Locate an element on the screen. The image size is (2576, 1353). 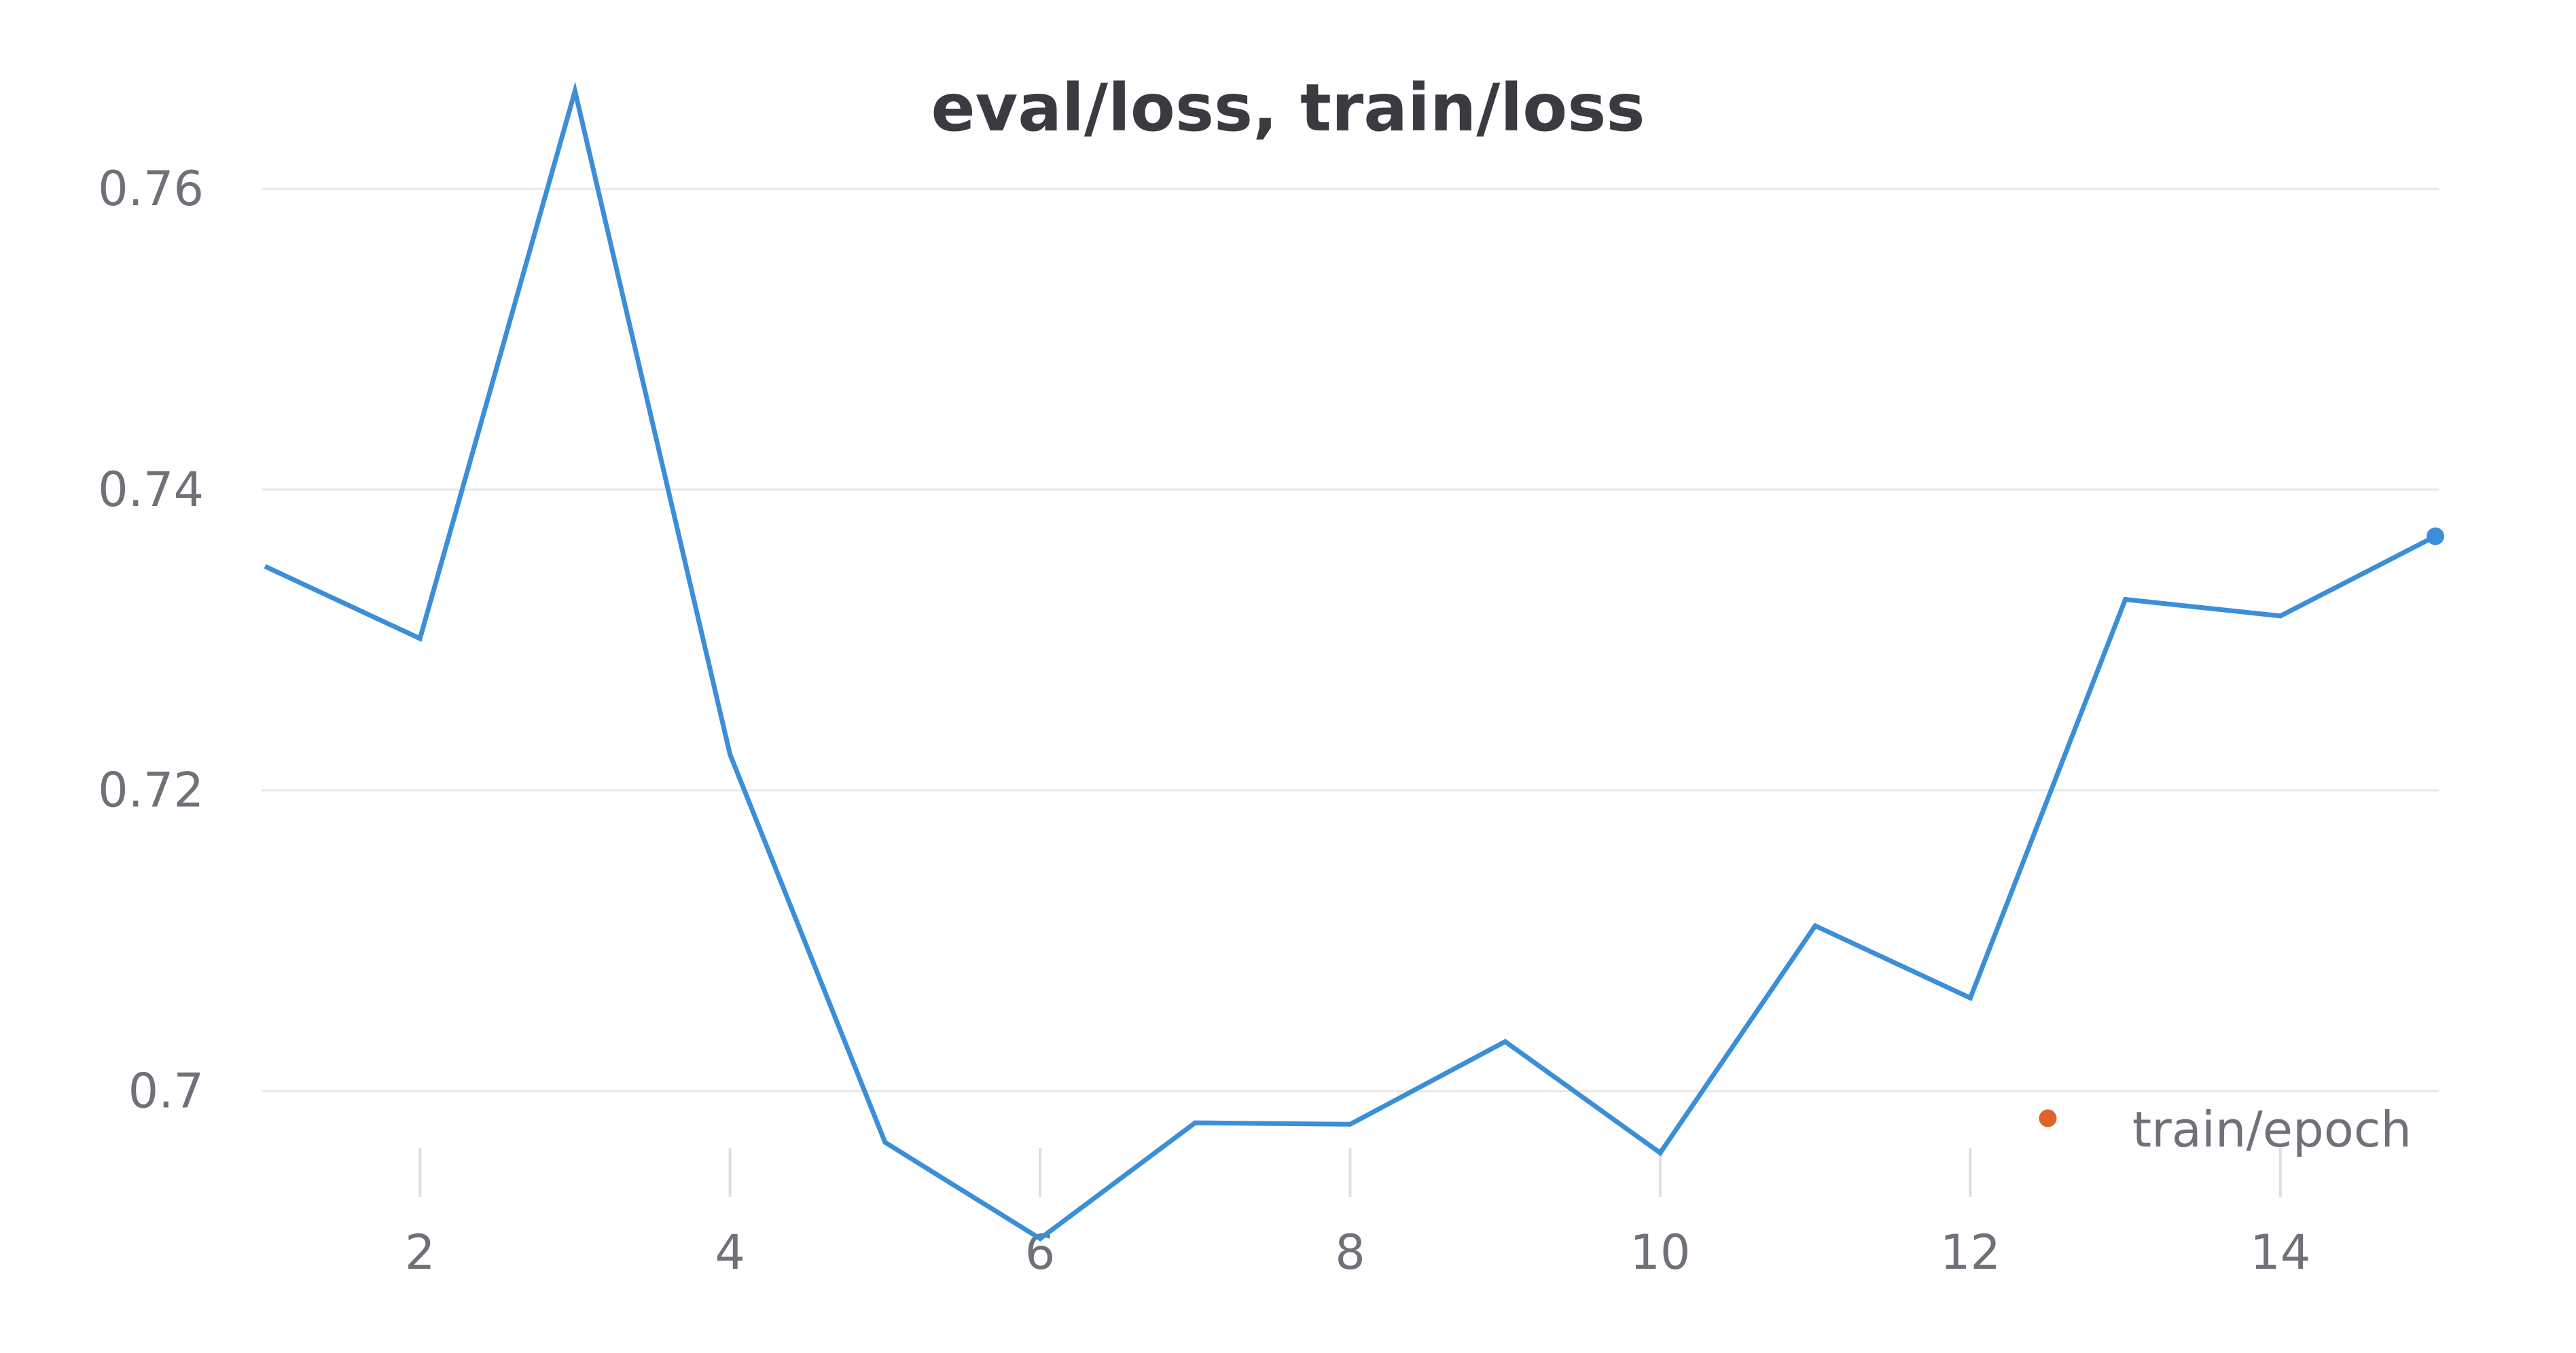
series-endpoint-marker is located at coordinates (2435, 536).